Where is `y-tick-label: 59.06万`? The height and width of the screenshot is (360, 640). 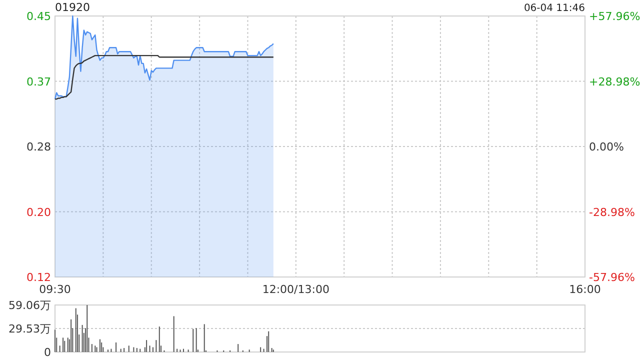 y-tick-label: 59.06万 is located at coordinates (29, 305).